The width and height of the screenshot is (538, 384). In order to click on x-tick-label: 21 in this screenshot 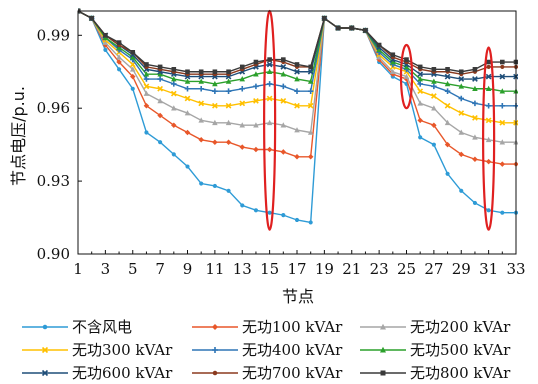, I will do `click(351, 269)`.